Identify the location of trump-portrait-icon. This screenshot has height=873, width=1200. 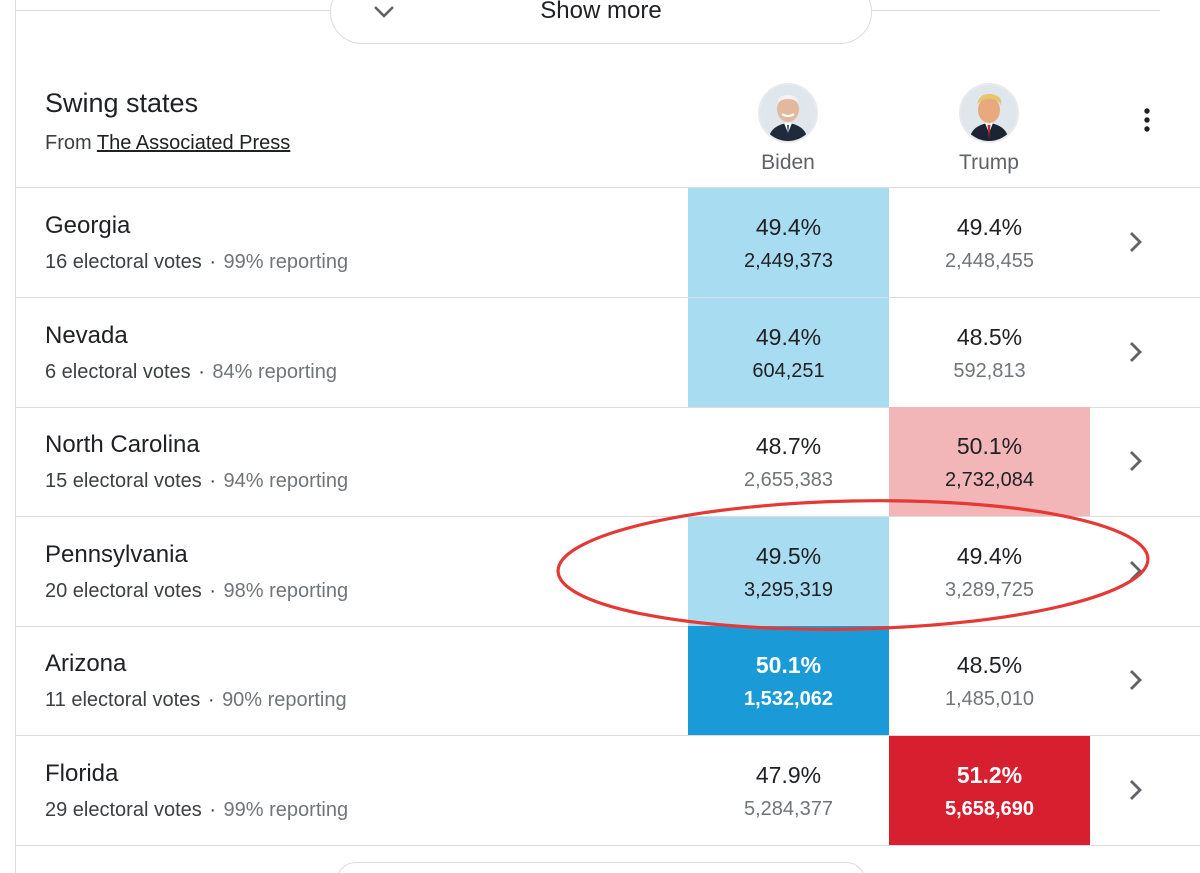
(989, 113).